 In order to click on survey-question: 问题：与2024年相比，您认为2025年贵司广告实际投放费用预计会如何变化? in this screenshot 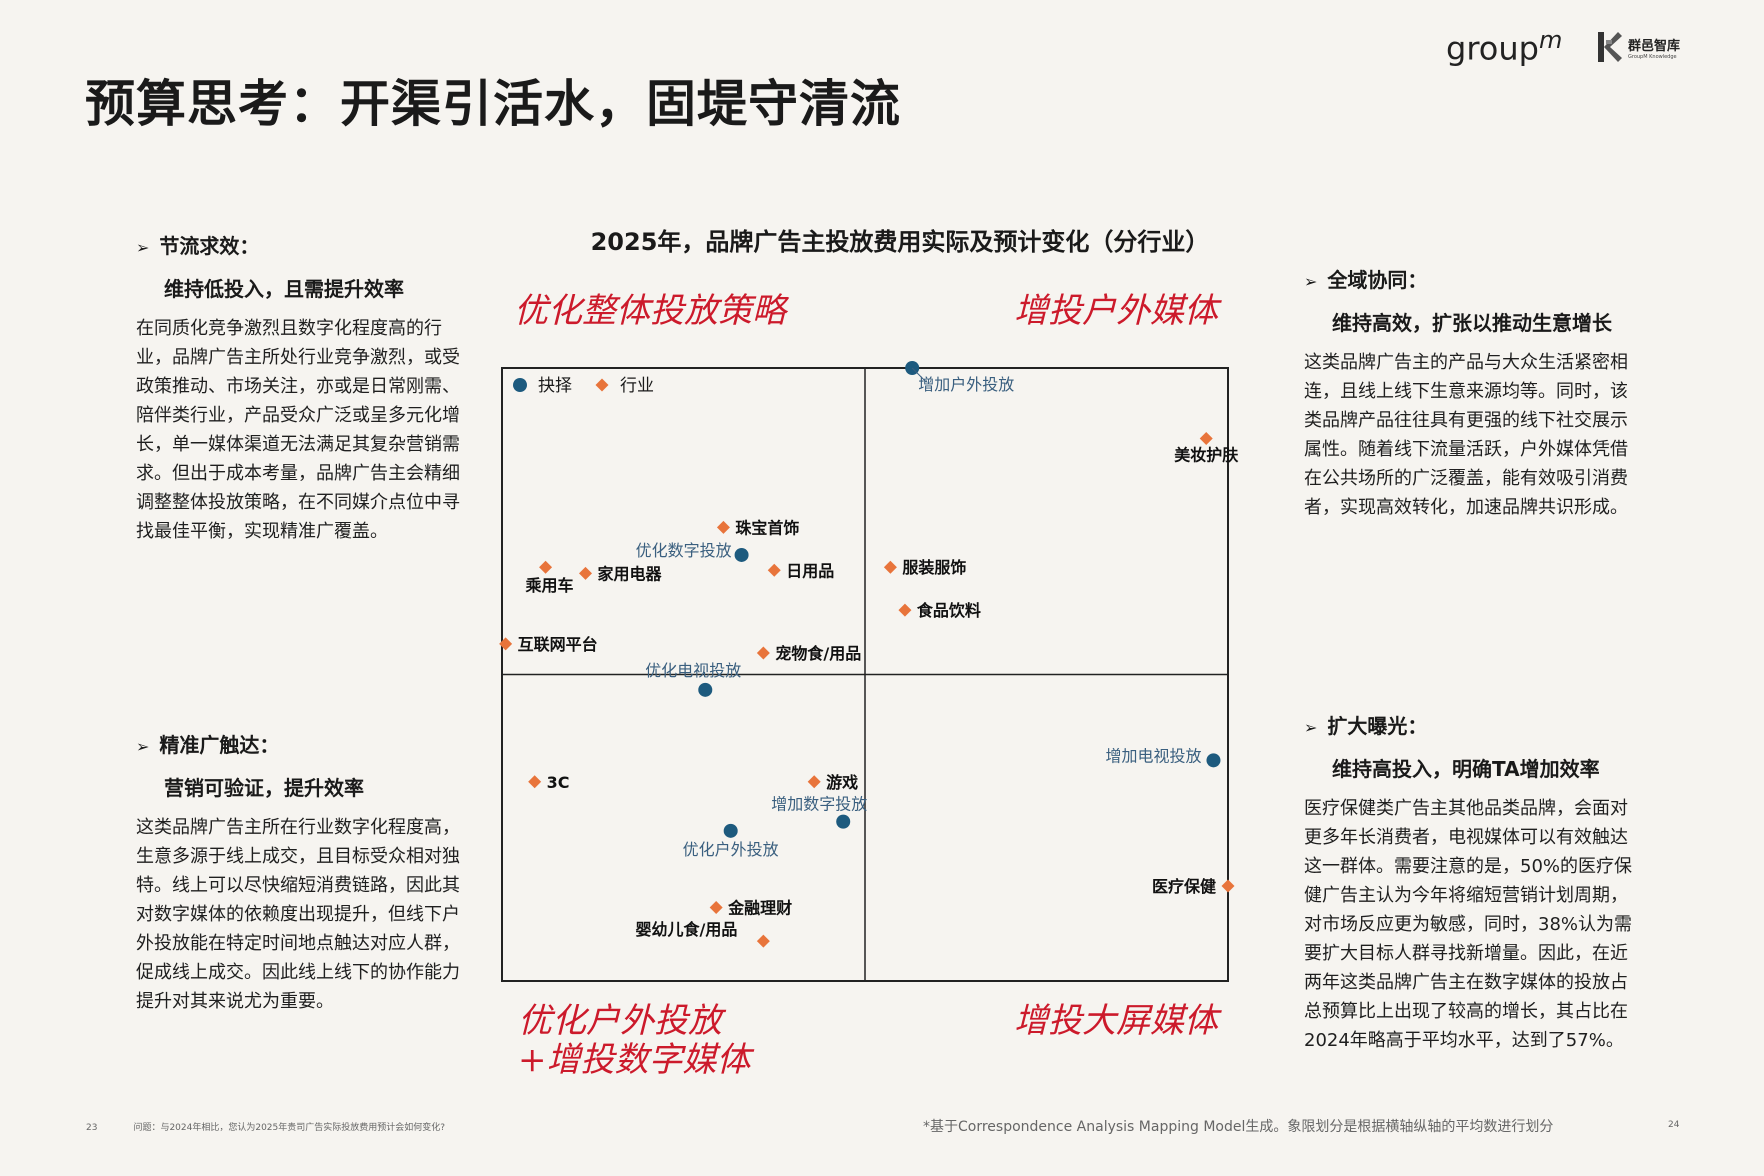, I will do `click(289, 1128)`.